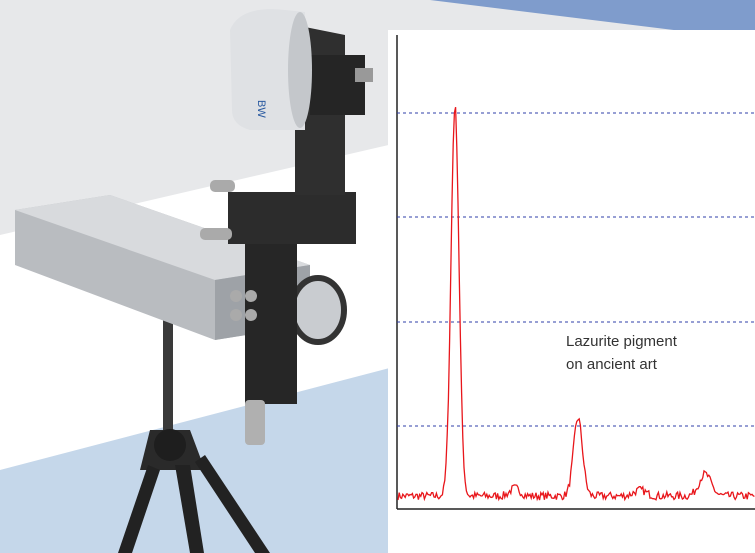  Describe the element at coordinates (271, 69) in the screenshot. I see `device: BW` at that location.